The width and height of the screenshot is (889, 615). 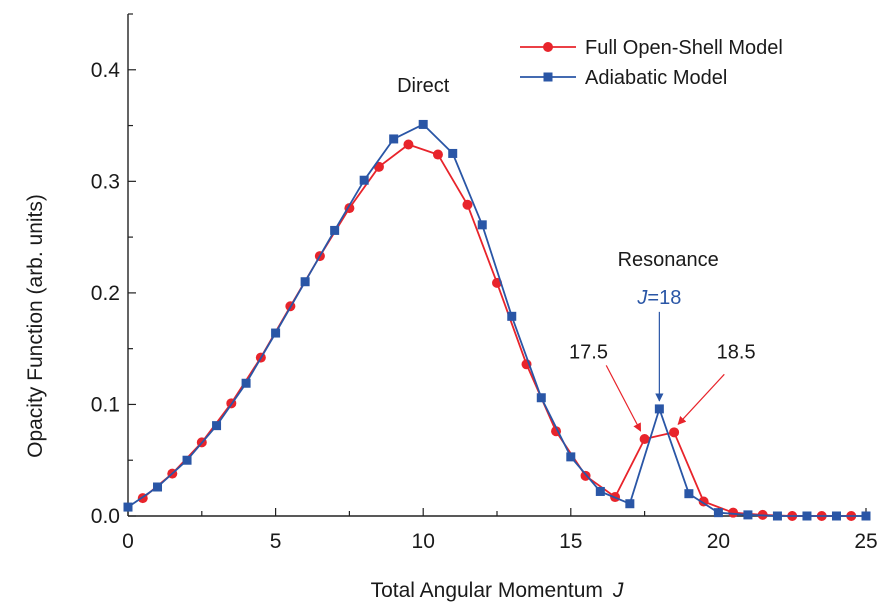 What do you see at coordinates (656, 78) in the screenshot?
I see `legend-label: Adiabatic Model` at bounding box center [656, 78].